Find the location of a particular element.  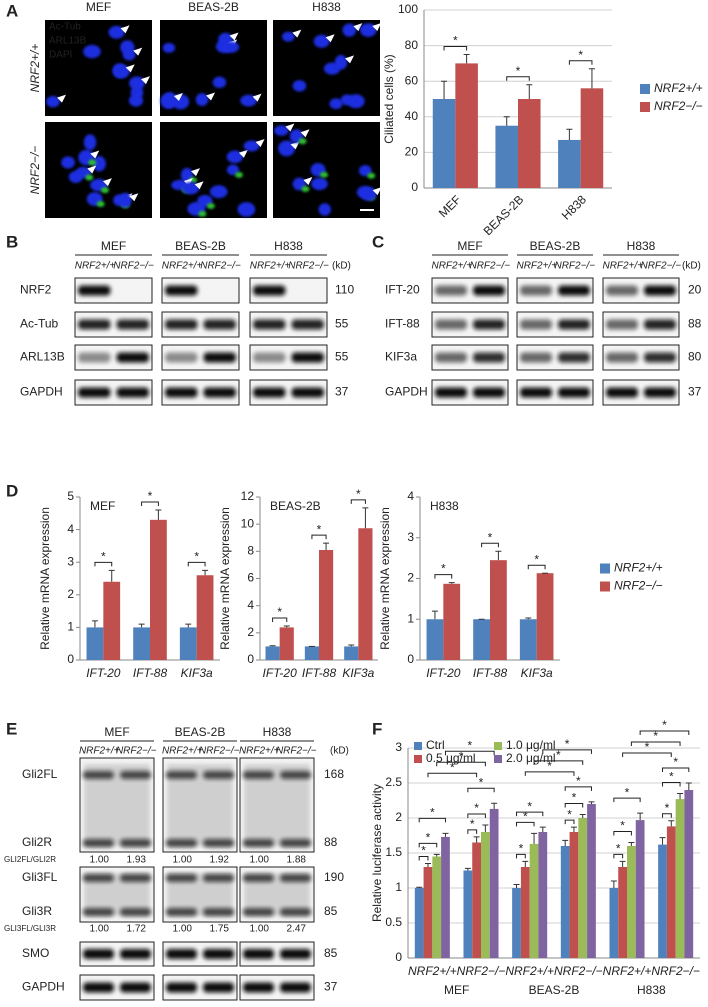

label: 2.47 is located at coordinates (297, 929).